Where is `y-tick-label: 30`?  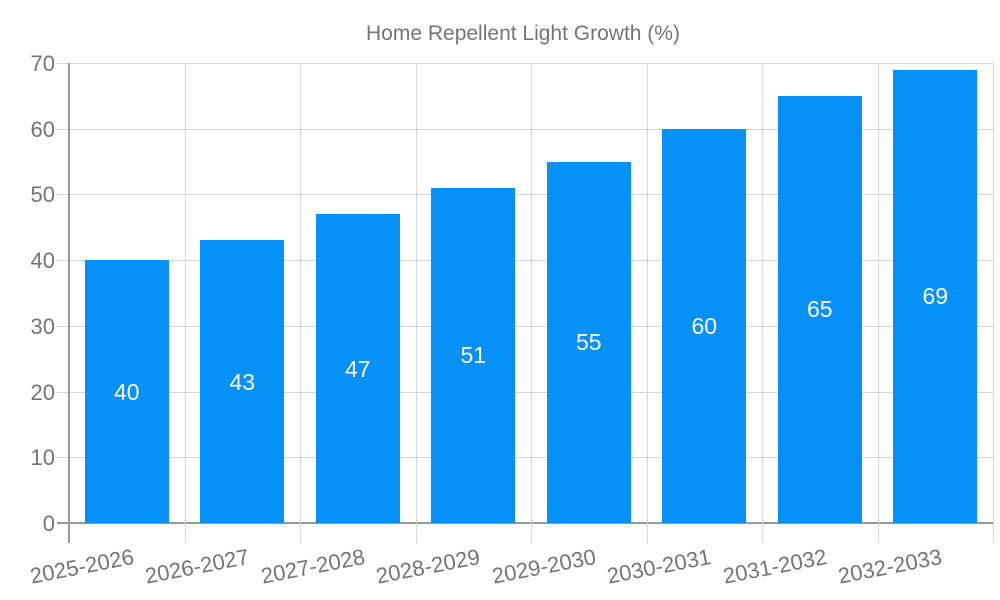 y-tick-label: 30 is located at coordinates (42, 326).